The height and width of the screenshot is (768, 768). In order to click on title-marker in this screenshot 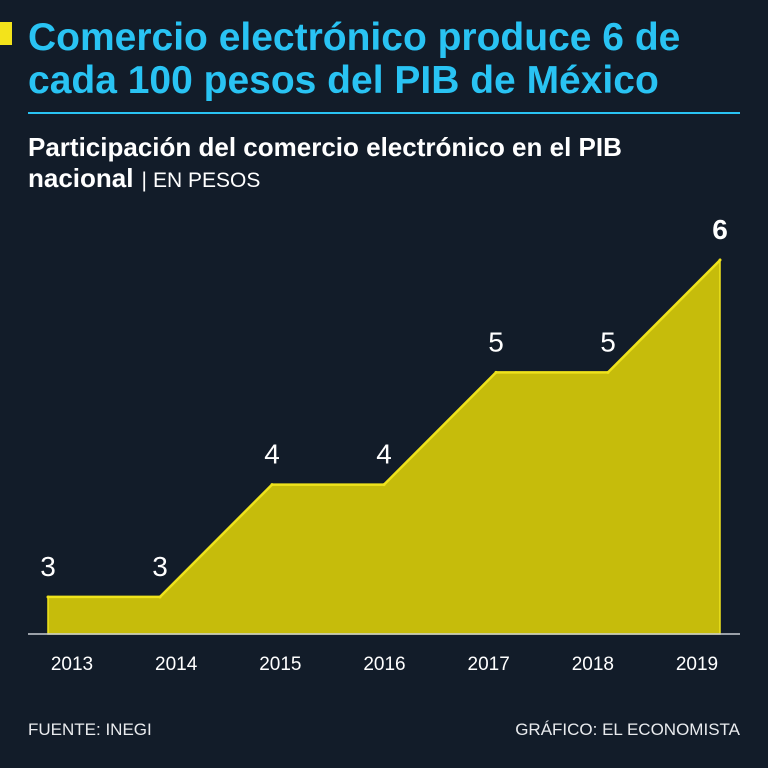, I will do `click(6, 33)`.